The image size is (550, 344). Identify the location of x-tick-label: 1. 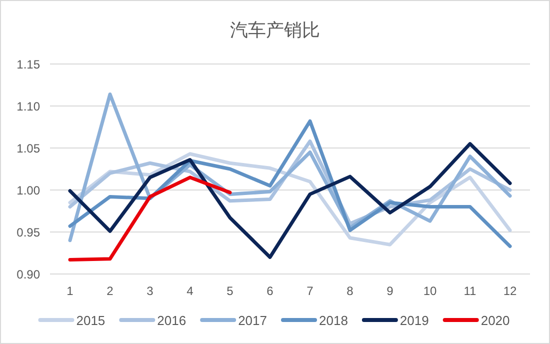
(70, 291).